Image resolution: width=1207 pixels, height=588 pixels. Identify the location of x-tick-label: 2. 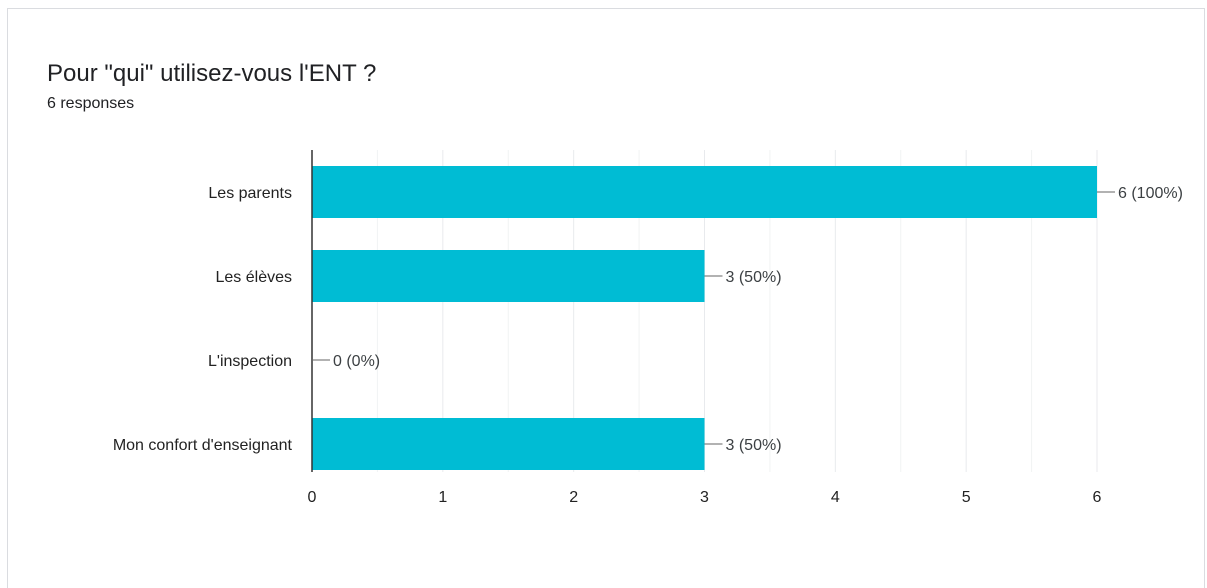
(573, 497).